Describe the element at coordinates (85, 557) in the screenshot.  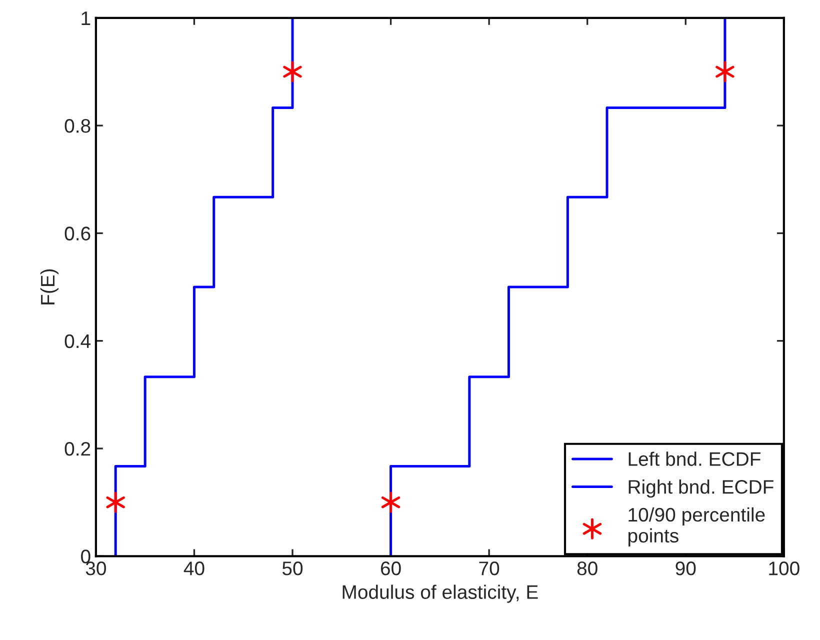
I see `y-tick-label: 0` at that location.